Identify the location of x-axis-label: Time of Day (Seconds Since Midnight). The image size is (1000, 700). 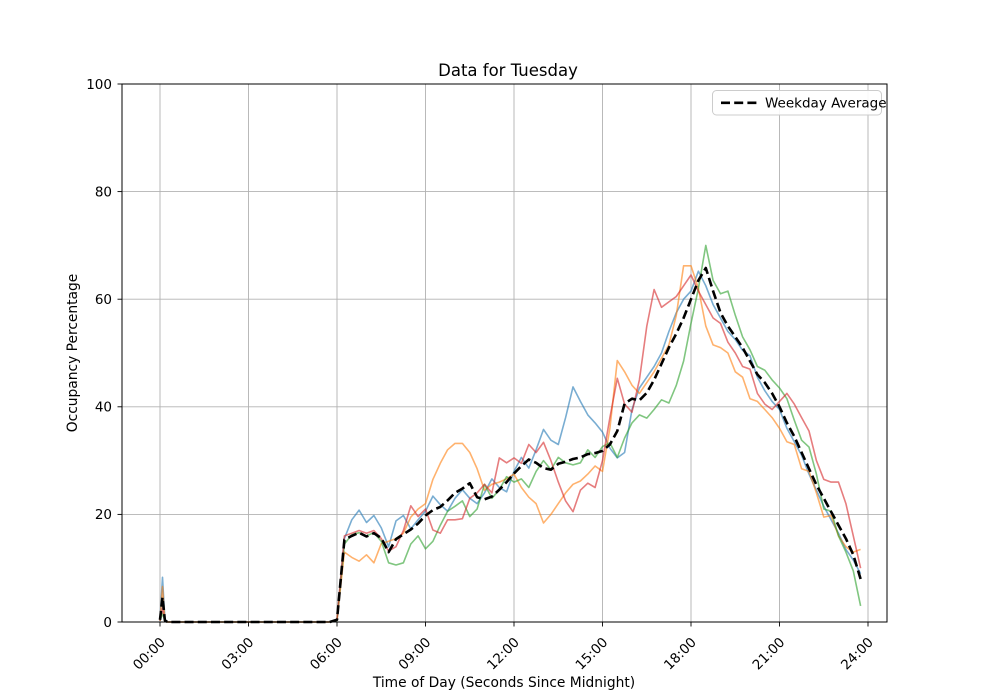
(503, 683).